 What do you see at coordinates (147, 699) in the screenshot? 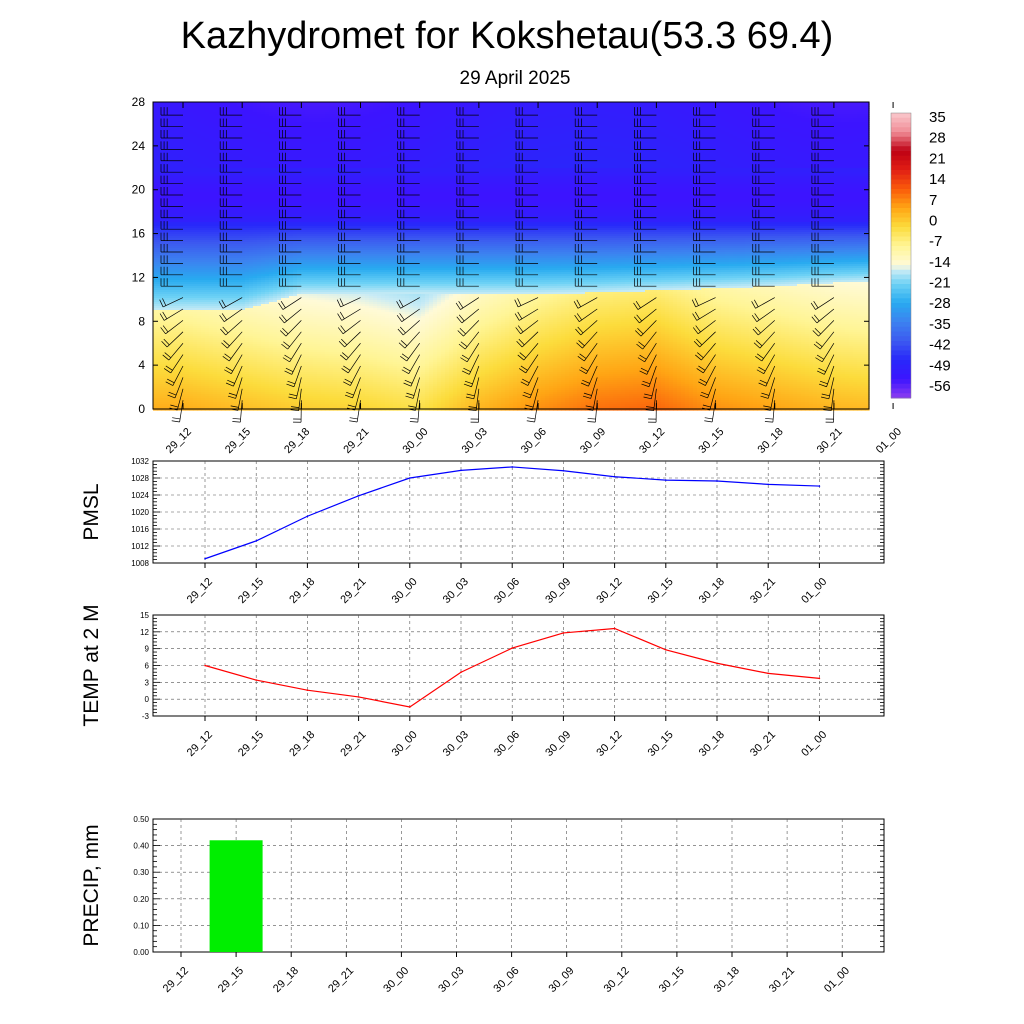
I see `y-tick-label: 0` at bounding box center [147, 699].